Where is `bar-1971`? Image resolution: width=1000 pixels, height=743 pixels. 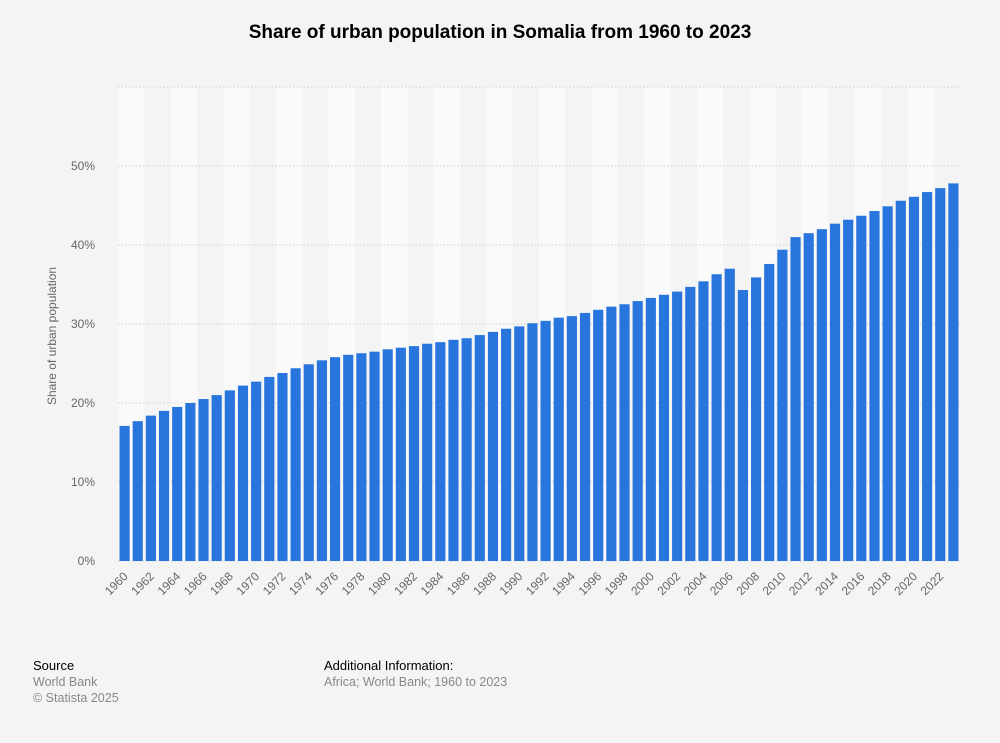
bar-1971 is located at coordinates (269, 468).